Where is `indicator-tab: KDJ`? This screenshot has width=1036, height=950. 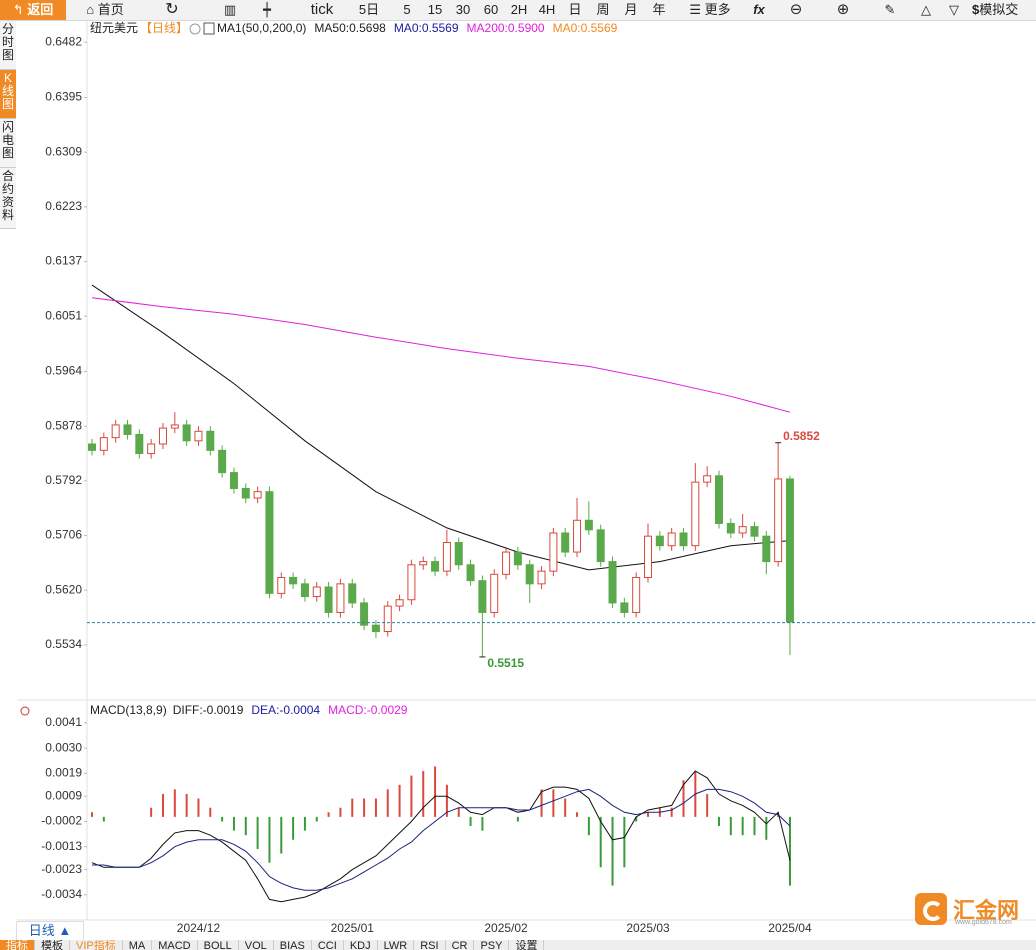 indicator-tab: KDJ is located at coordinates (361, 945).